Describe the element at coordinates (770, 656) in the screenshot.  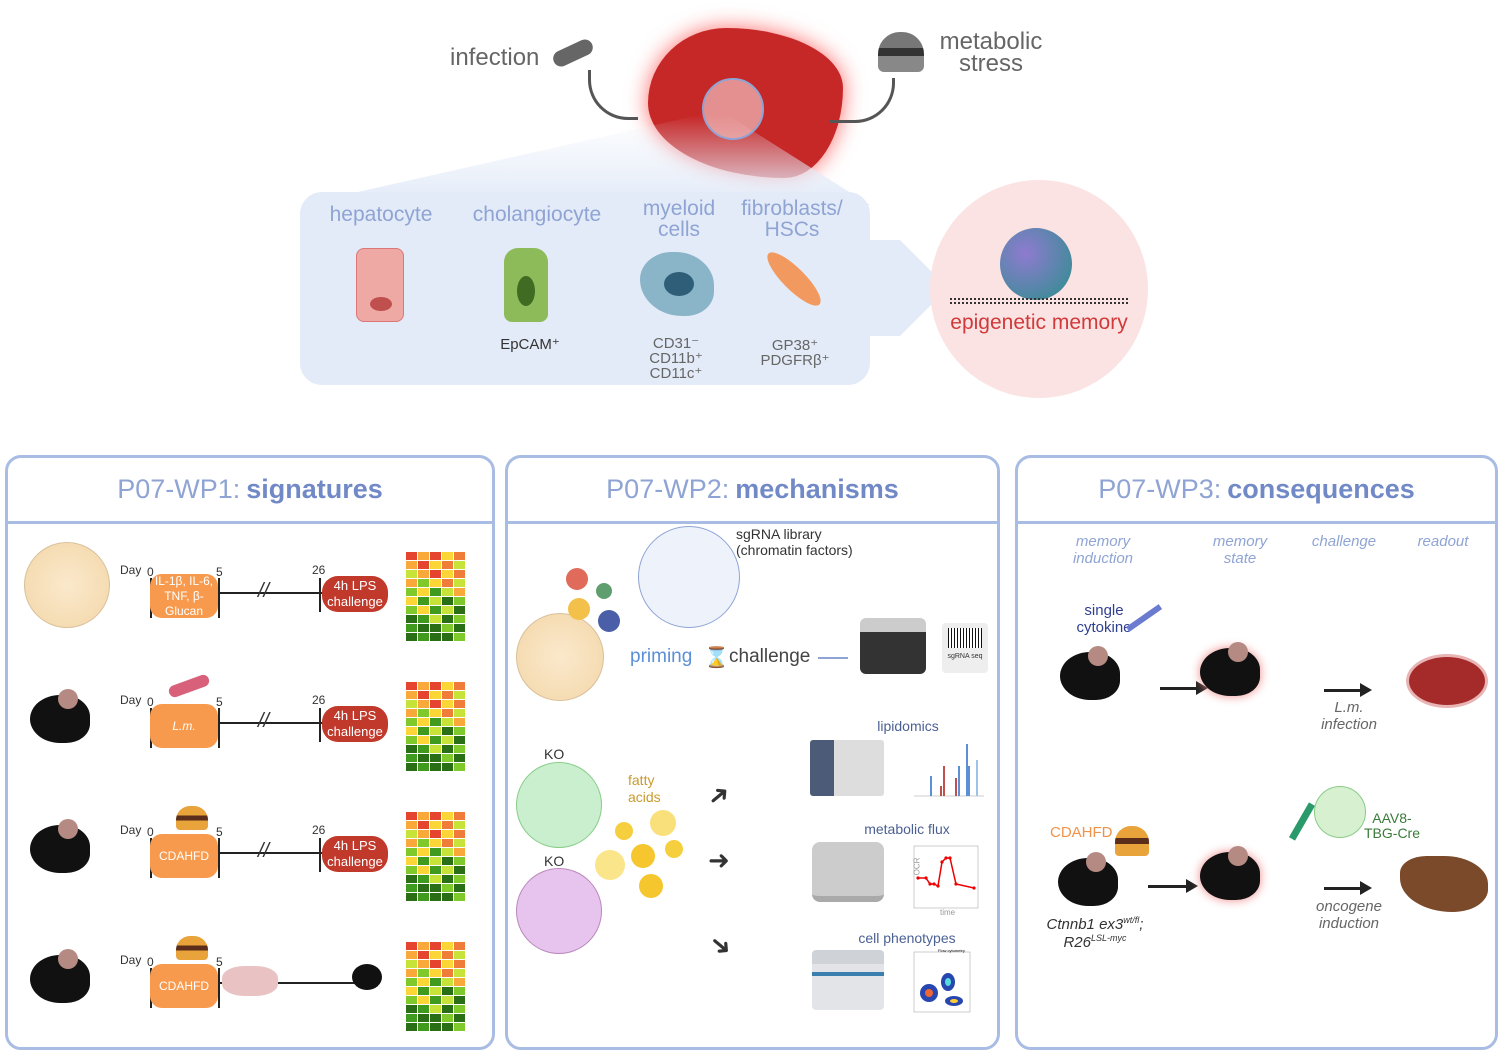
I see `challenge-label: challenge` at that location.